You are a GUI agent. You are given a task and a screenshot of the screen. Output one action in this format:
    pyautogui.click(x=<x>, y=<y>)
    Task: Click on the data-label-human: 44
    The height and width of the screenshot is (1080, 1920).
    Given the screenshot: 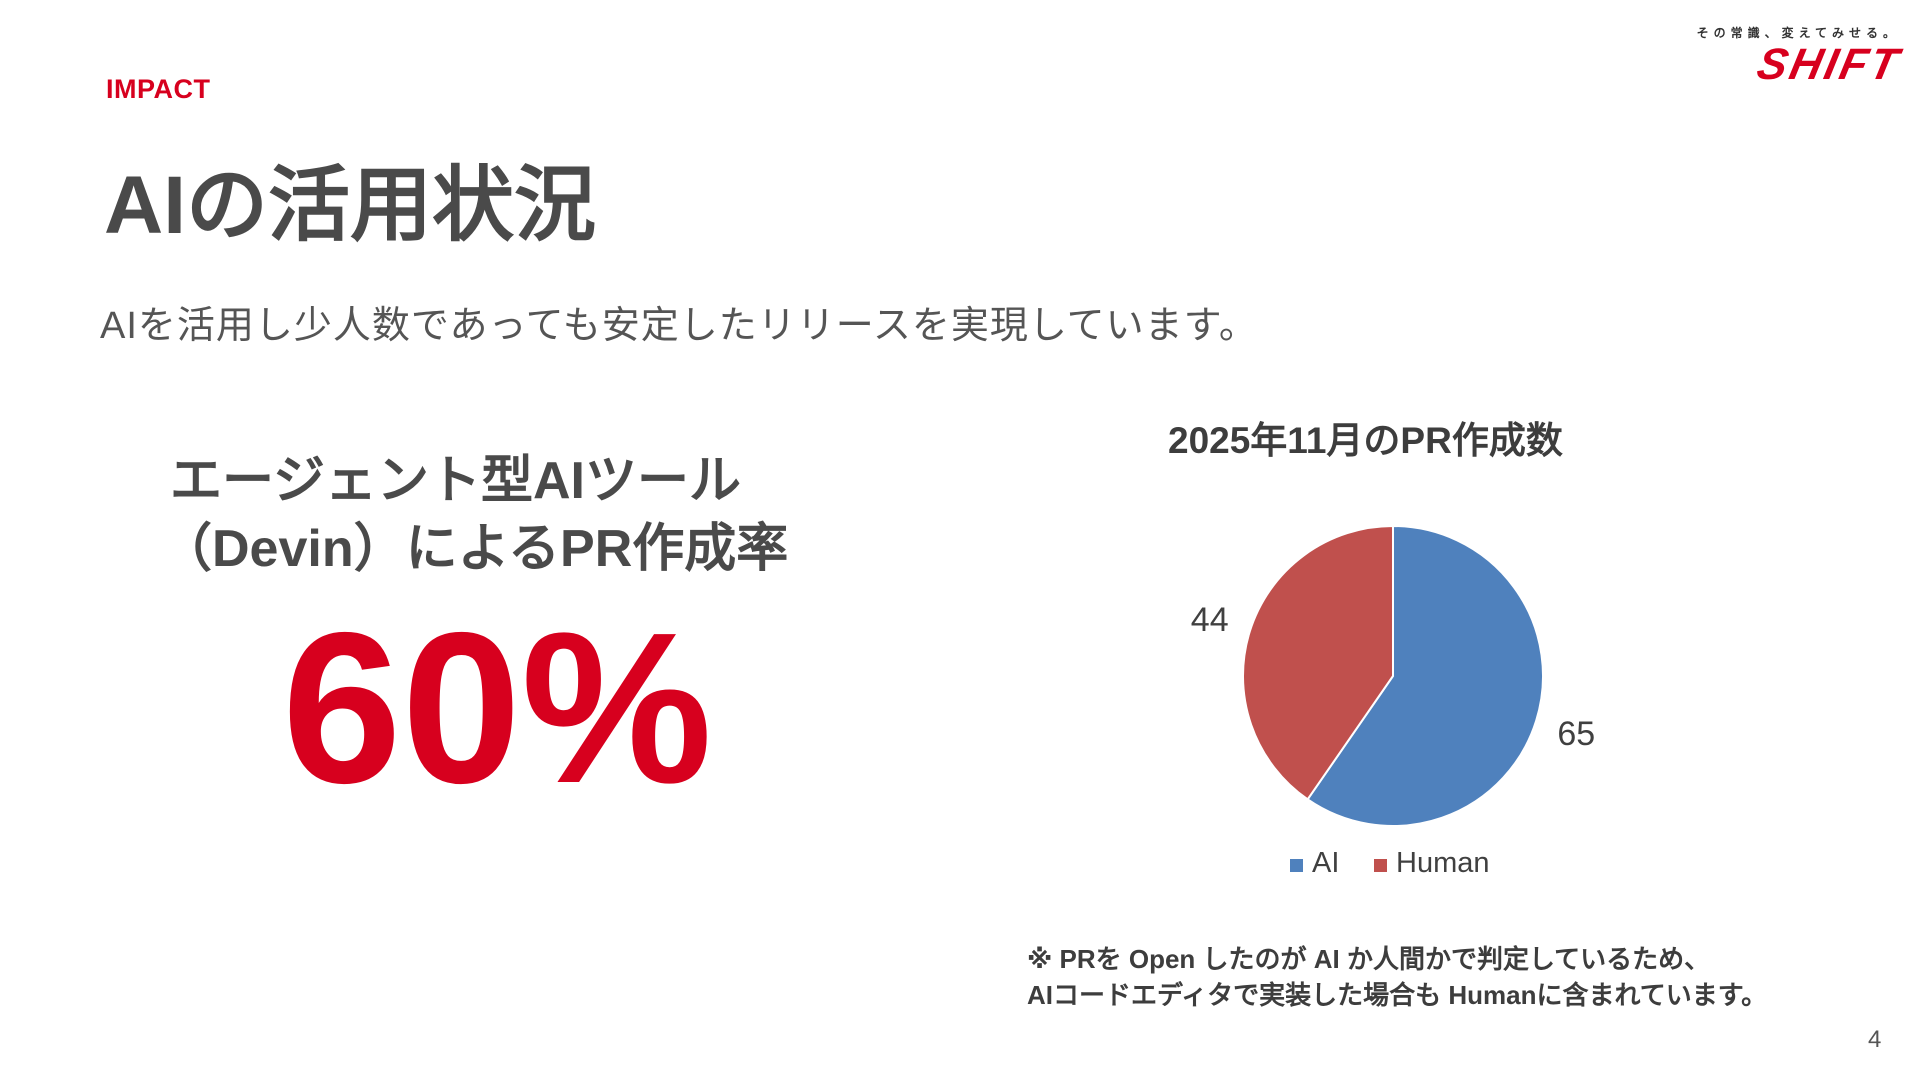 What is the action you would take?
    pyautogui.click(x=1210, y=620)
    